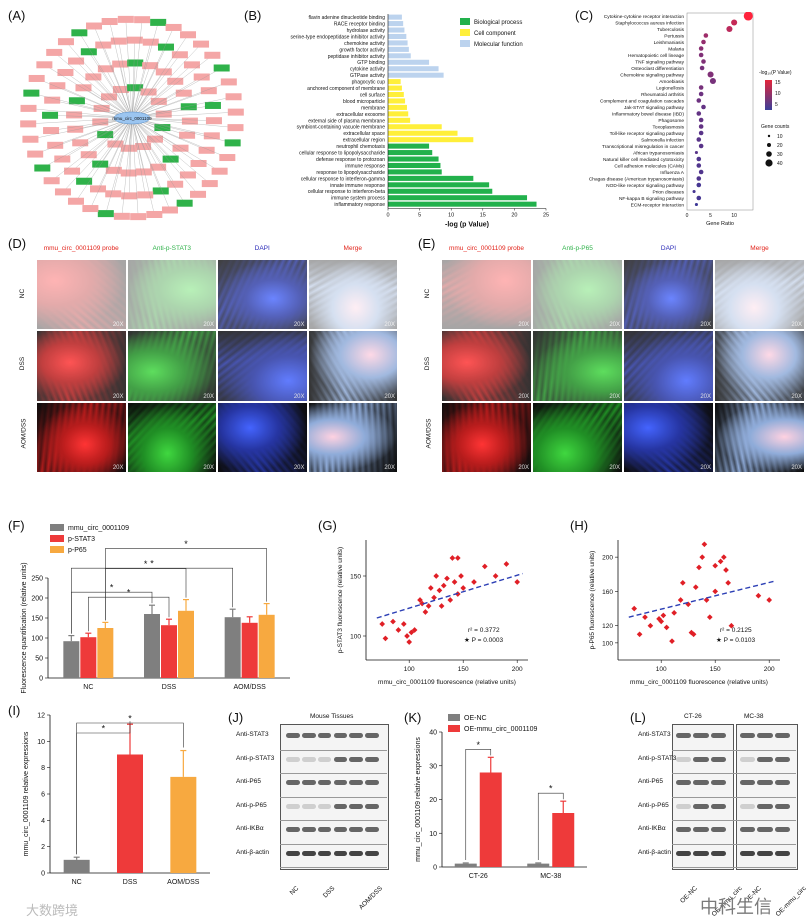 The height and width of the screenshot is (921, 812). What do you see at coordinates (687, 216) in the screenshot?
I see `kegg-tick-label: 0` at bounding box center [687, 216].